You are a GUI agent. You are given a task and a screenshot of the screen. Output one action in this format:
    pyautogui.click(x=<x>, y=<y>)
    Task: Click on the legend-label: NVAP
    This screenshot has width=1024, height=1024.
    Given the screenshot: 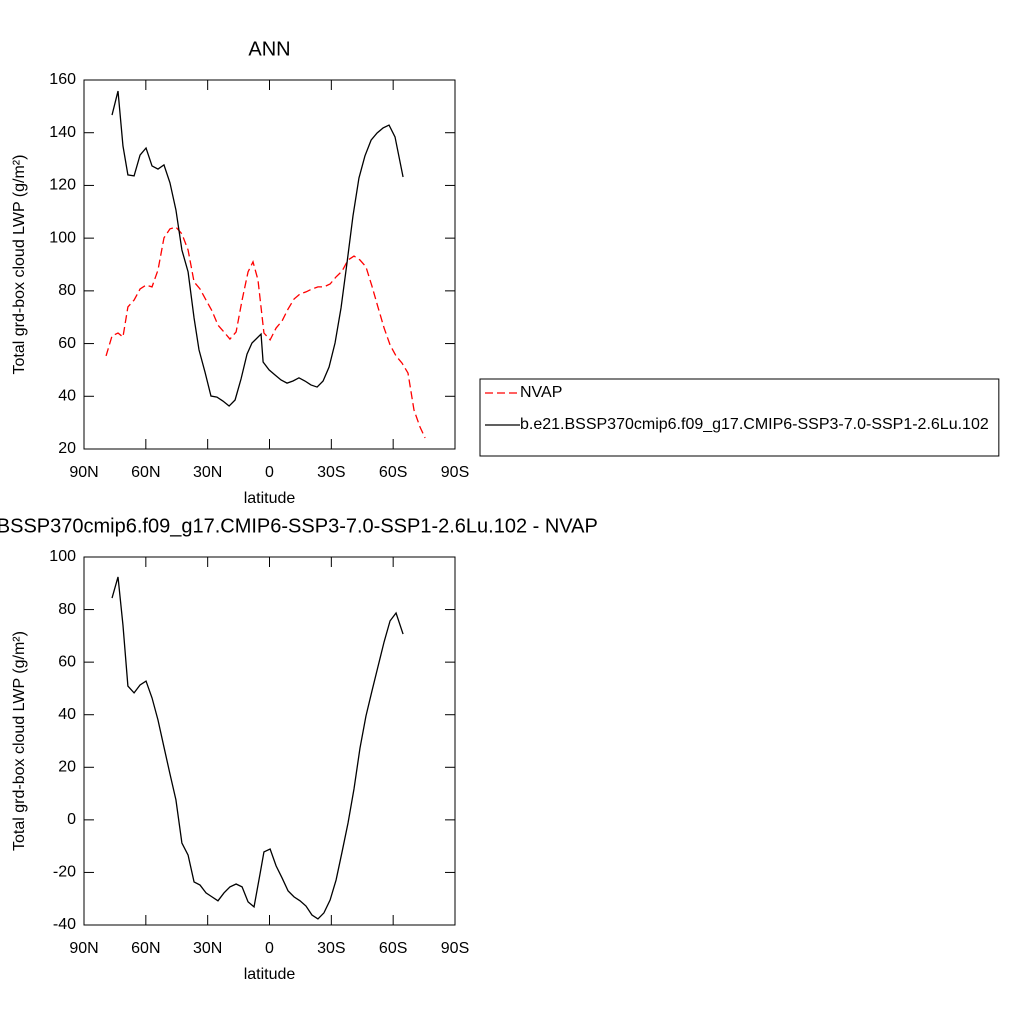 What is the action you would take?
    pyautogui.click(x=541, y=392)
    